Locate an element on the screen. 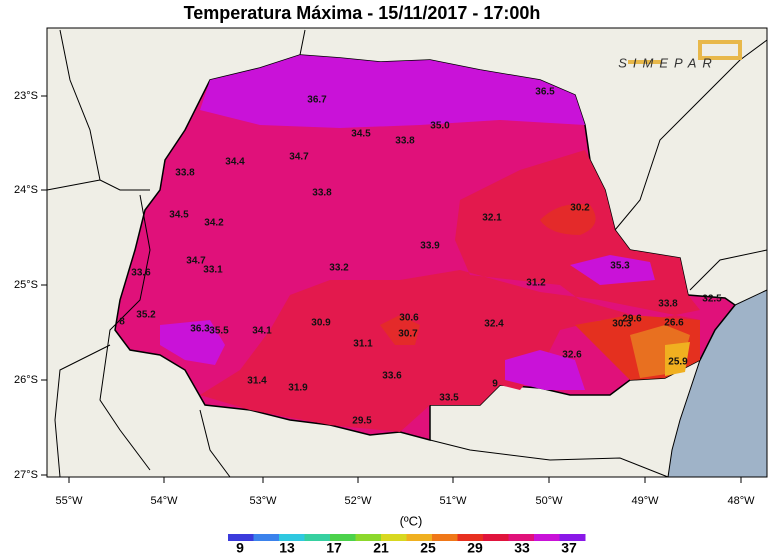 This screenshot has height=557, width=769. region-yellow is located at coordinates (677, 359).